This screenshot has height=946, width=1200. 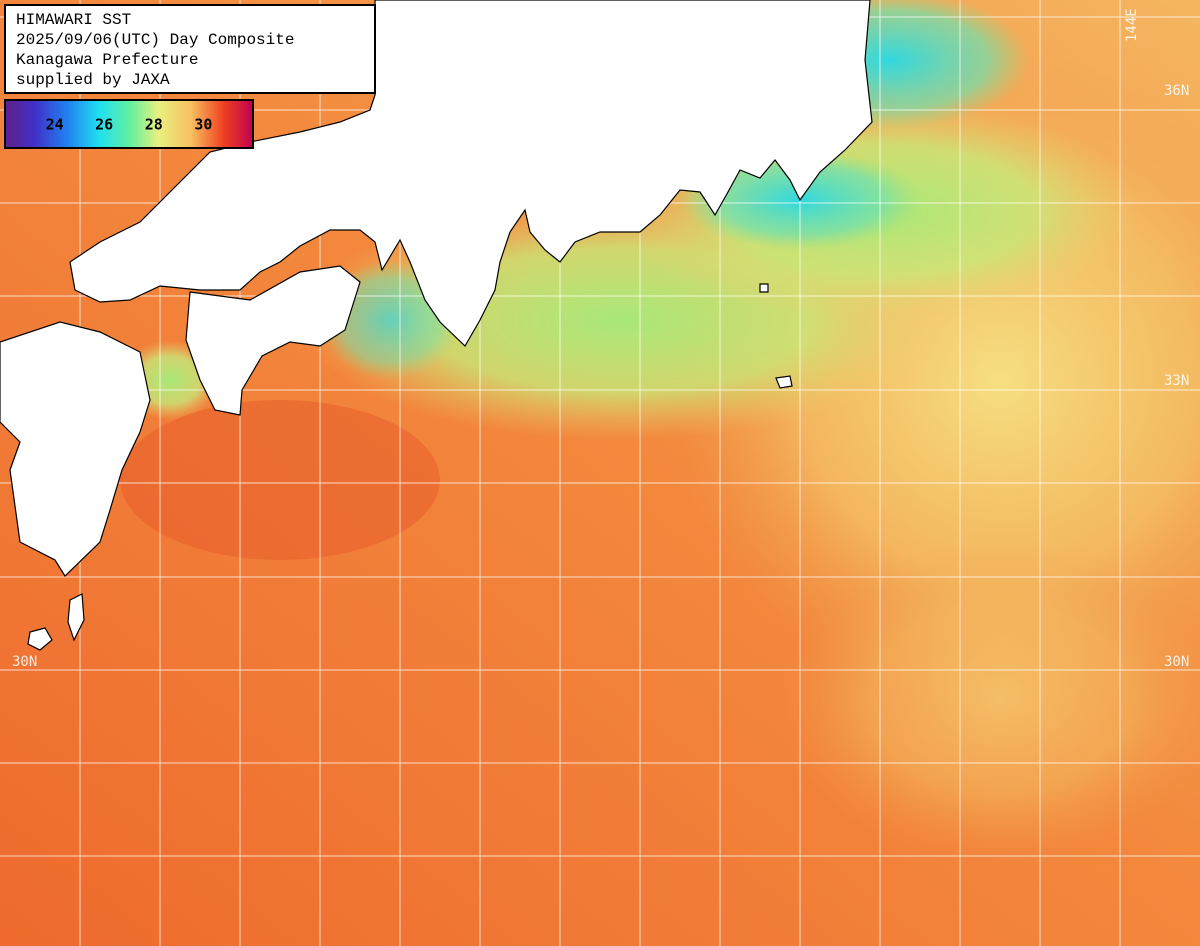 What do you see at coordinates (203, 125) in the screenshot?
I see `colorbar-tick-label: 30` at bounding box center [203, 125].